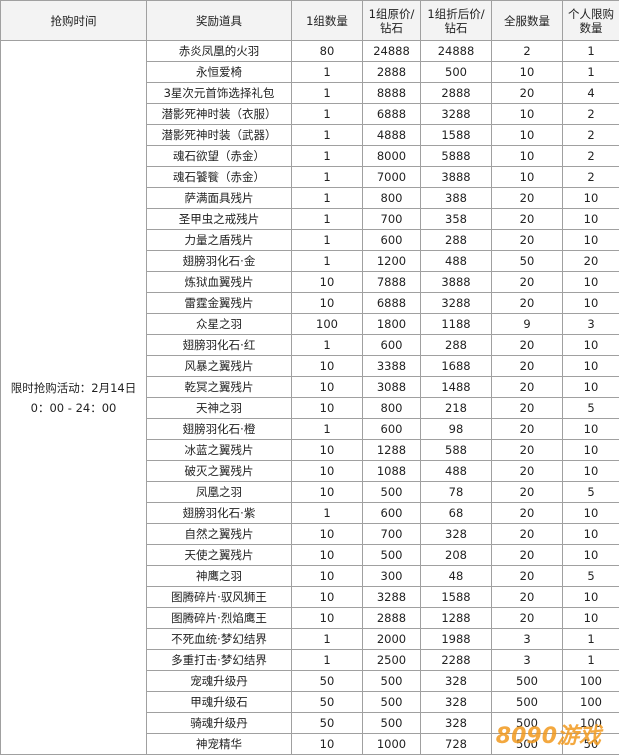  What do you see at coordinates (456, 471) in the screenshot?
I see `cell: 488` at bounding box center [456, 471].